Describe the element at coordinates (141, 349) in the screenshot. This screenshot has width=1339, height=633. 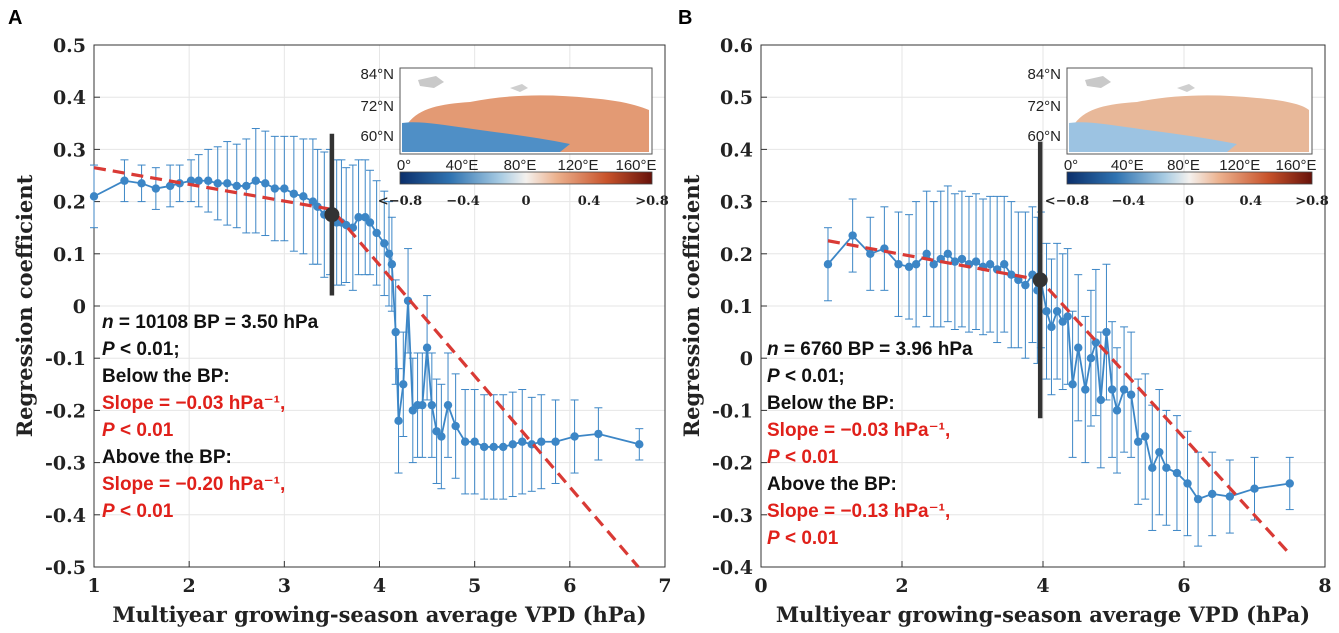
I see `annotation-p-value: P < 0.01;` at that location.